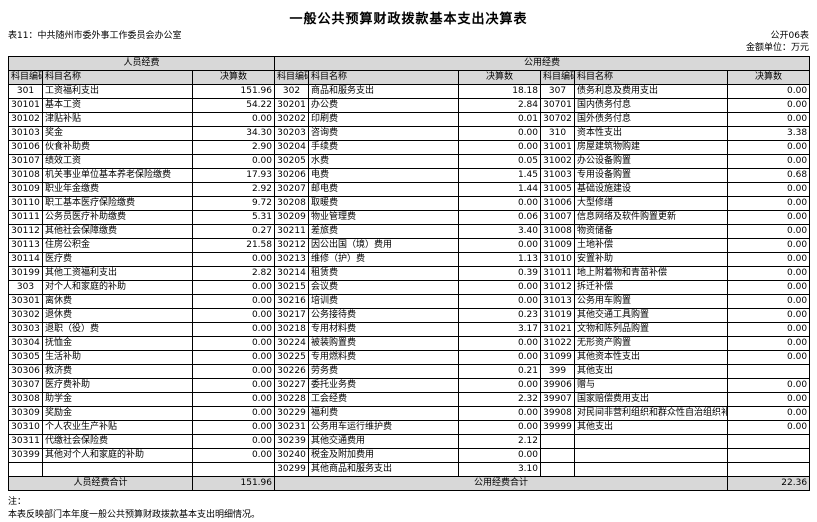 Image resolution: width=817 pixels, height=522 pixels. I want to click on public-total-label: 公用经费合计, so click(501, 483).